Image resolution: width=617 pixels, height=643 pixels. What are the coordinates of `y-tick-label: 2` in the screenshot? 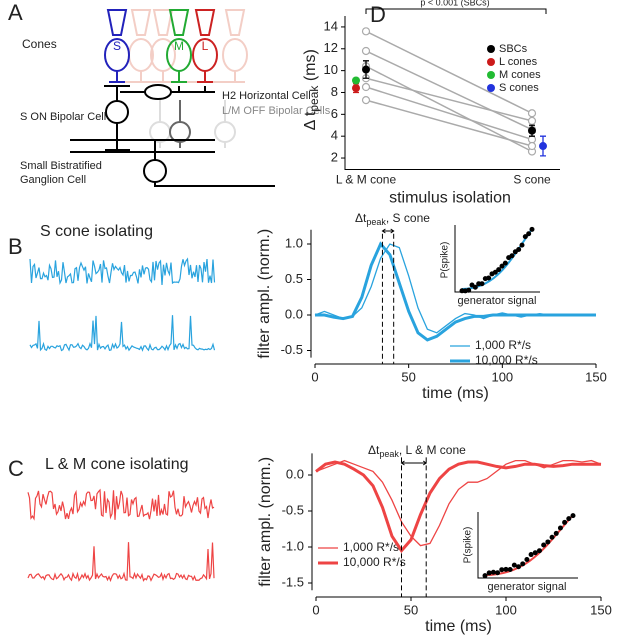 It's located at (334, 156).